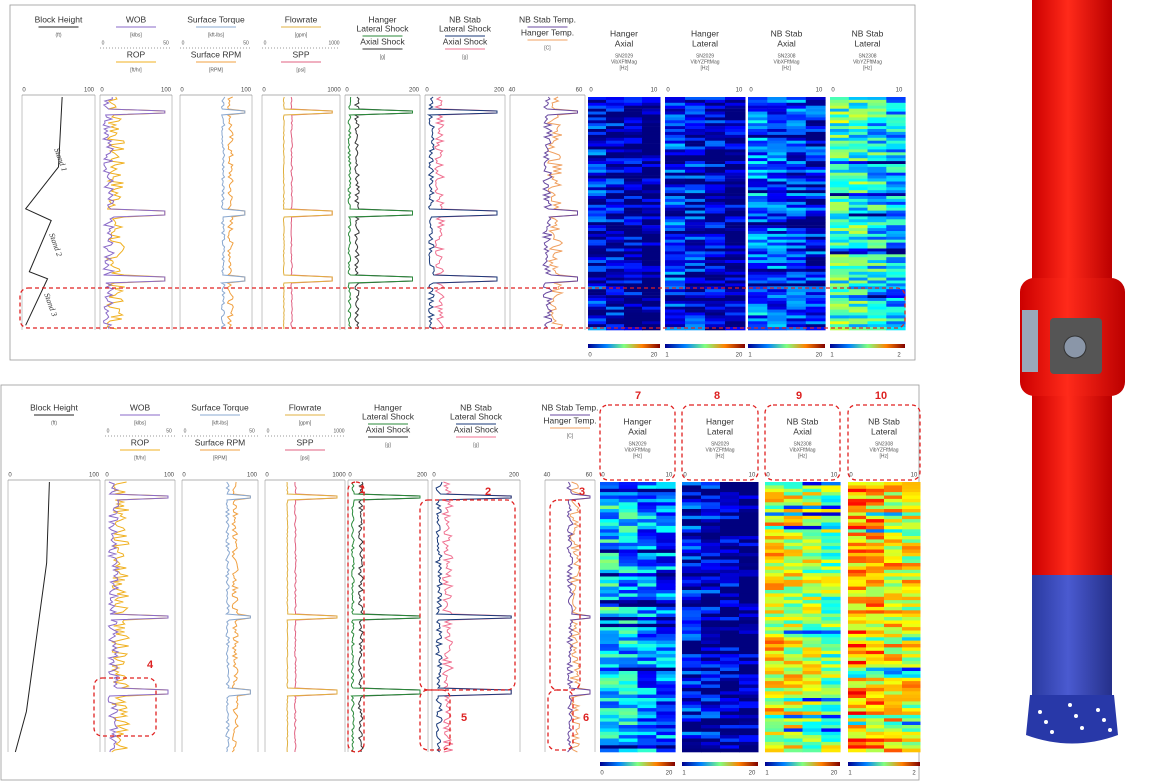 The image size is (1150, 784). What do you see at coordinates (884, 431) in the screenshot?
I see `spec-title: Lateral` at bounding box center [884, 431].